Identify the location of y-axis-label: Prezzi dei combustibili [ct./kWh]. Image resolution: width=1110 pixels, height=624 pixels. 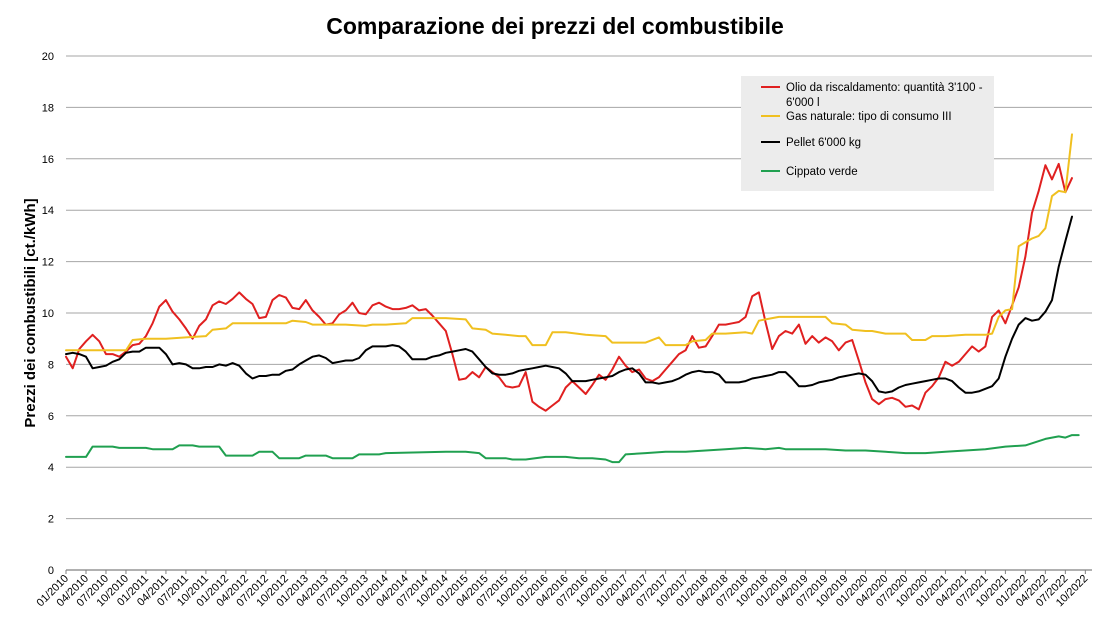
(30, 312).